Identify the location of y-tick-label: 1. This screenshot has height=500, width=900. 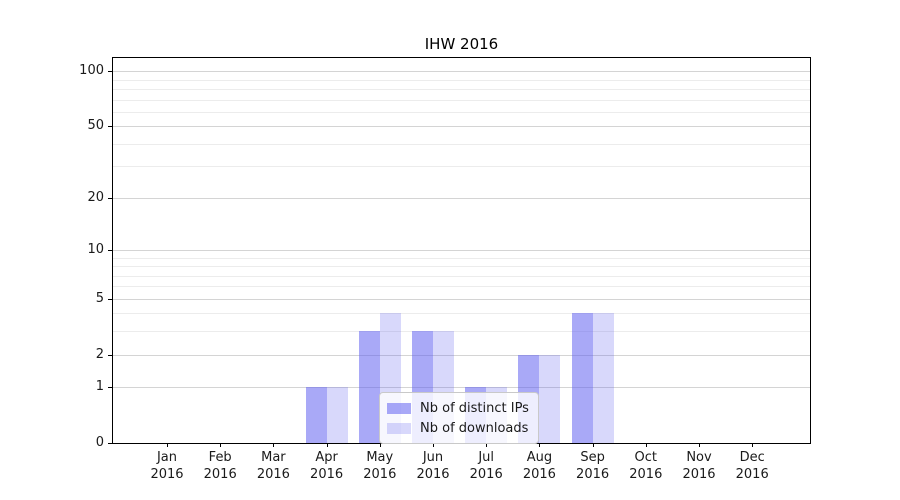
(99, 387).